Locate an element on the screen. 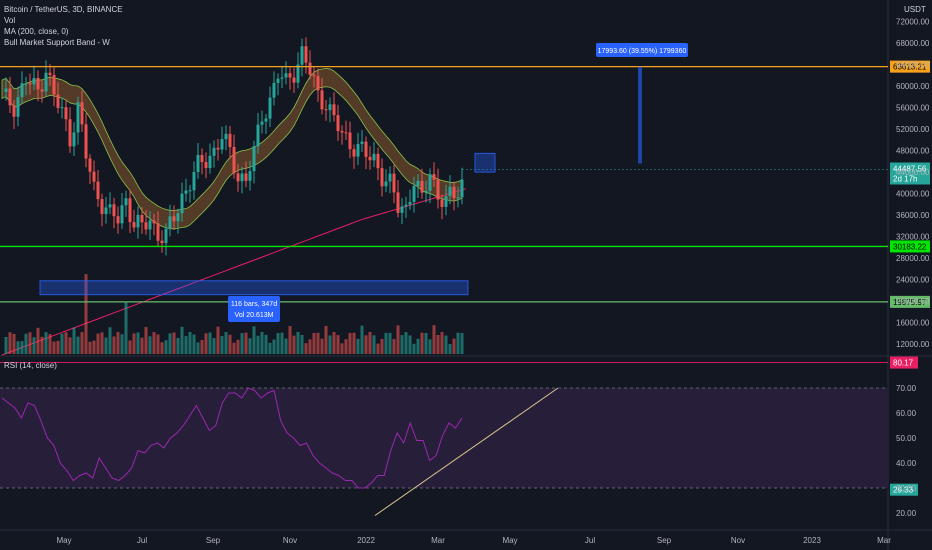 This screenshot has height=550, width=932. level-tag-label: 30183.22 is located at coordinates (910, 246).